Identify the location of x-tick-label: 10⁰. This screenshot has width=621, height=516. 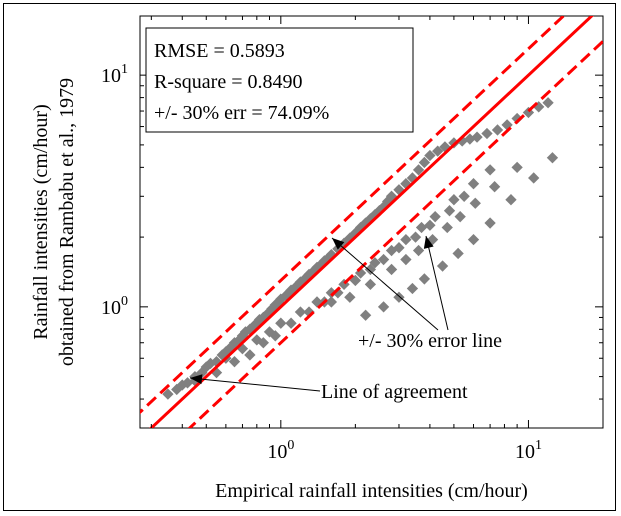
(280, 450).